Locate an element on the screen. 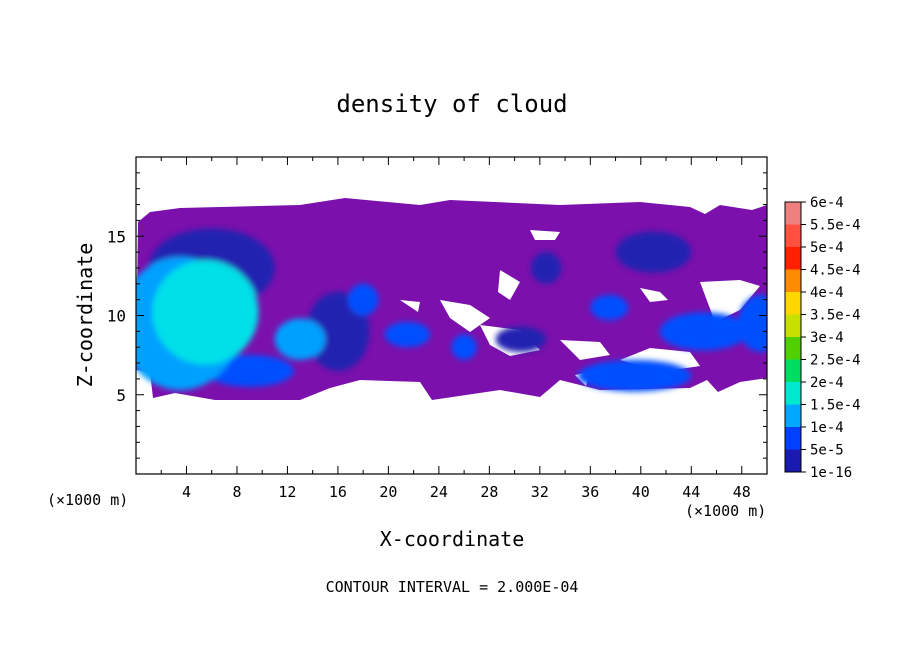  legend-label: 1e-4 is located at coordinates (827, 428).